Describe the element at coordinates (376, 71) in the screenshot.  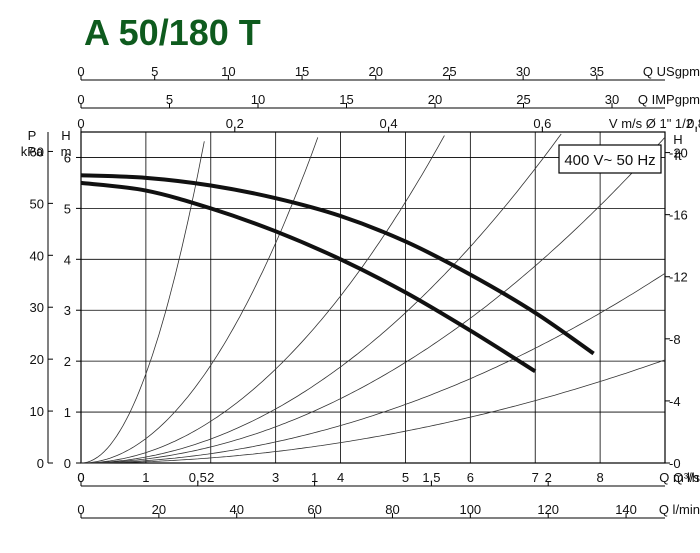
I see `axis-usgpm-tick-label: 20` at that location.